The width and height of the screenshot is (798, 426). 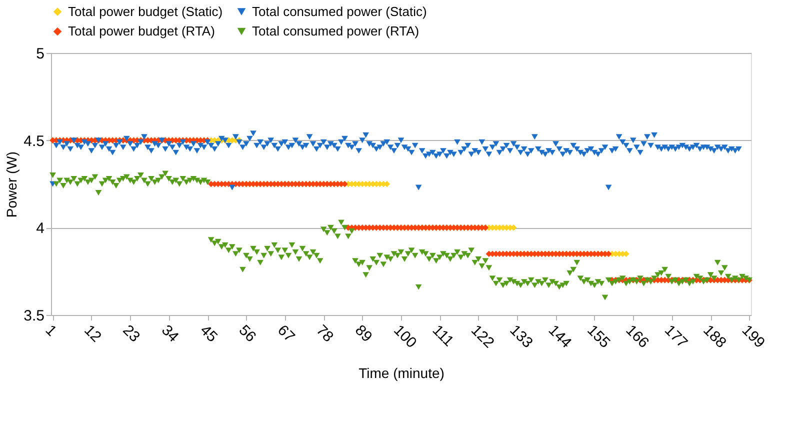 I want to click on x-tick-label: 34, so click(x=170, y=334).